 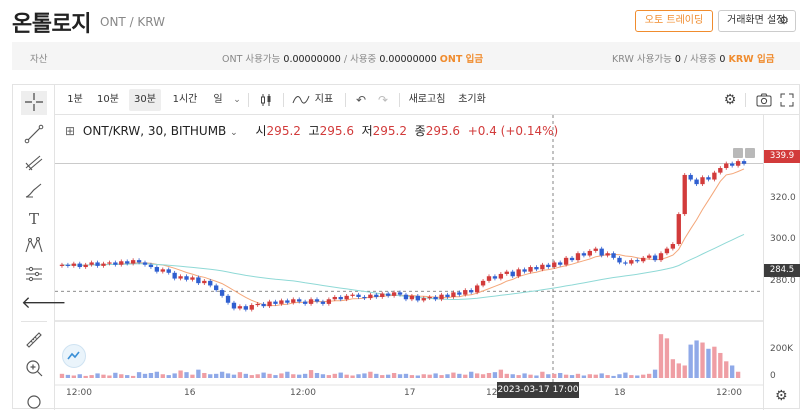 I want to click on refresh-button: 새로고침, so click(x=427, y=99).